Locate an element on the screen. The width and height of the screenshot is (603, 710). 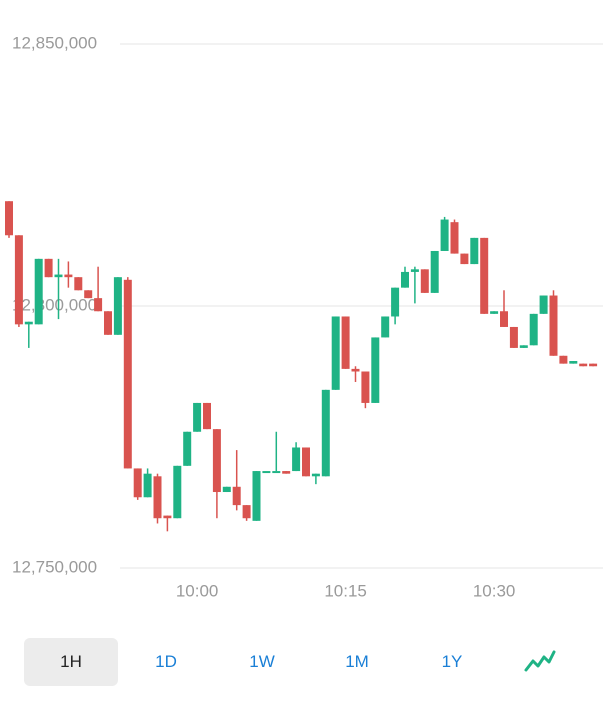
y-tick-label: 12,750,000 is located at coordinates (54, 566).